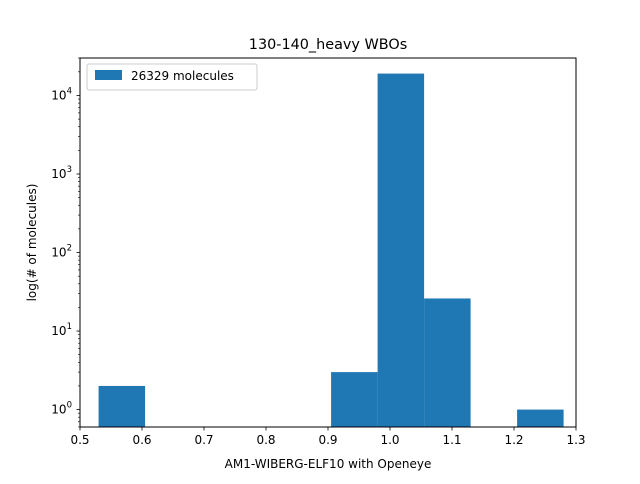 The width and height of the screenshot is (640, 484). I want to click on x-tick-label-7: 1.2, so click(513, 440).